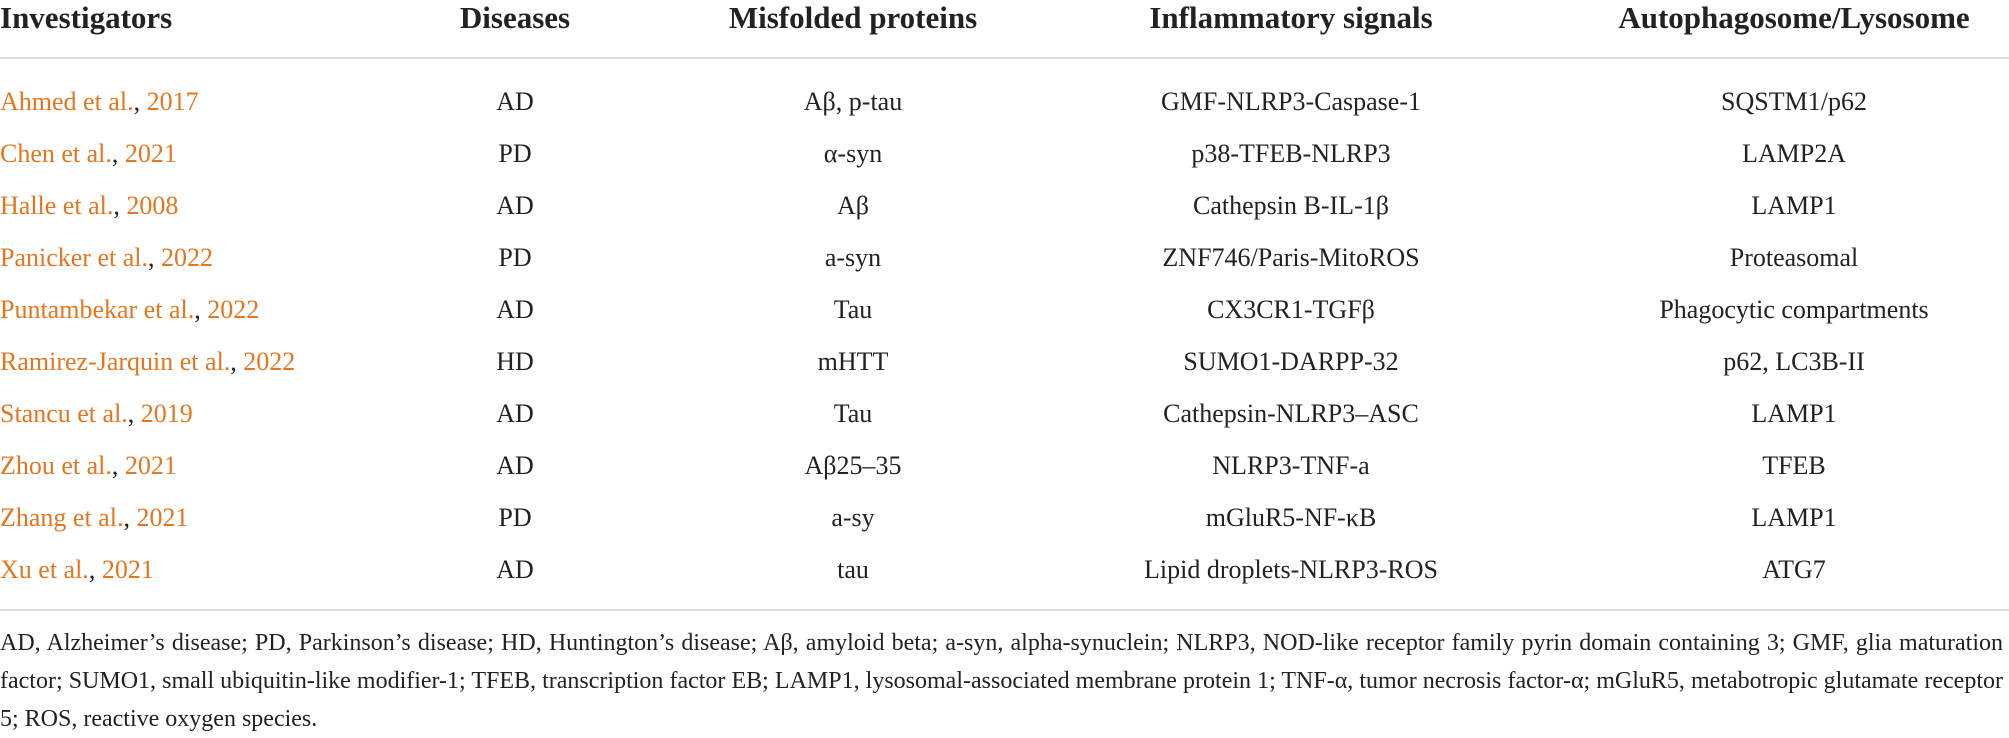 The image size is (2009, 738). I want to click on investigator-cell: Xu et al., 2021, so click(77, 570).